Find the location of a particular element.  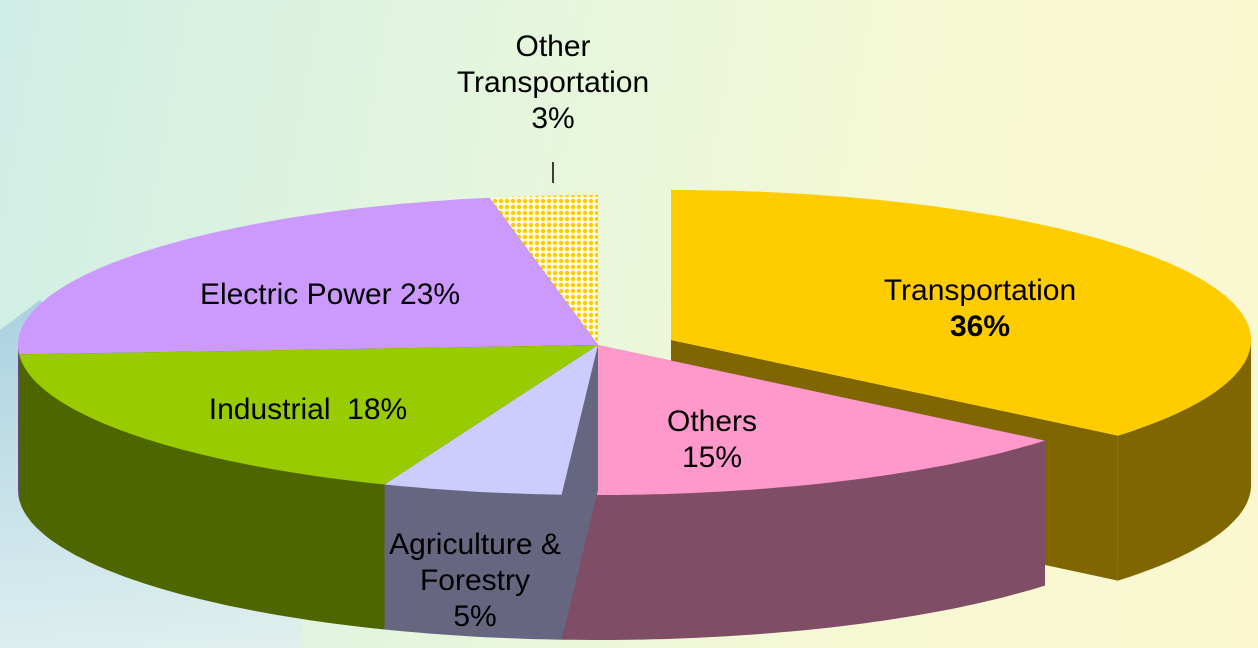

value-label: 23% is located at coordinates (430, 294).